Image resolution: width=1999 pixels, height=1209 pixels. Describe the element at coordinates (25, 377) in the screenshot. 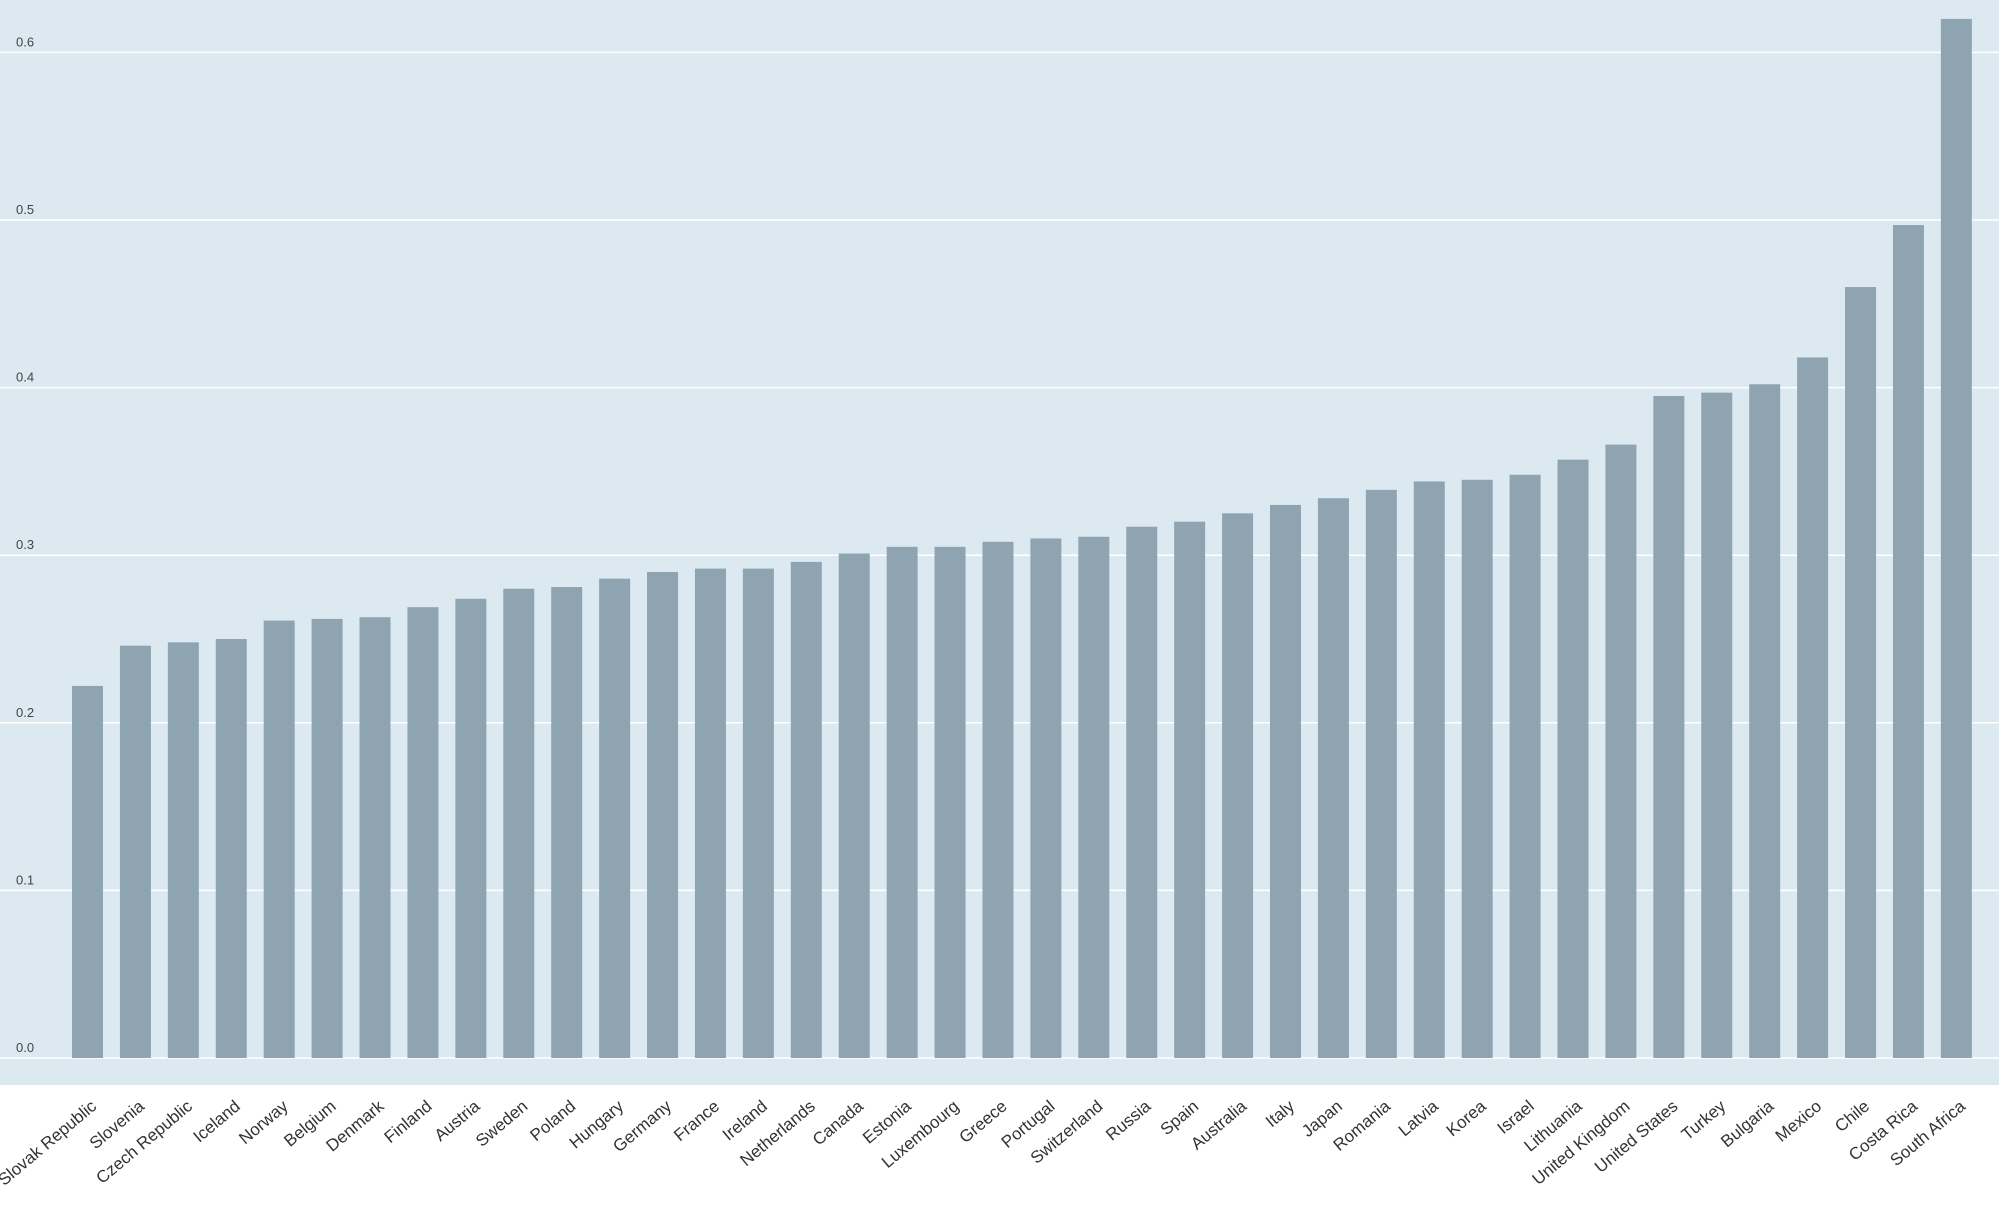

I see `y-tick-label: 0.4` at that location.